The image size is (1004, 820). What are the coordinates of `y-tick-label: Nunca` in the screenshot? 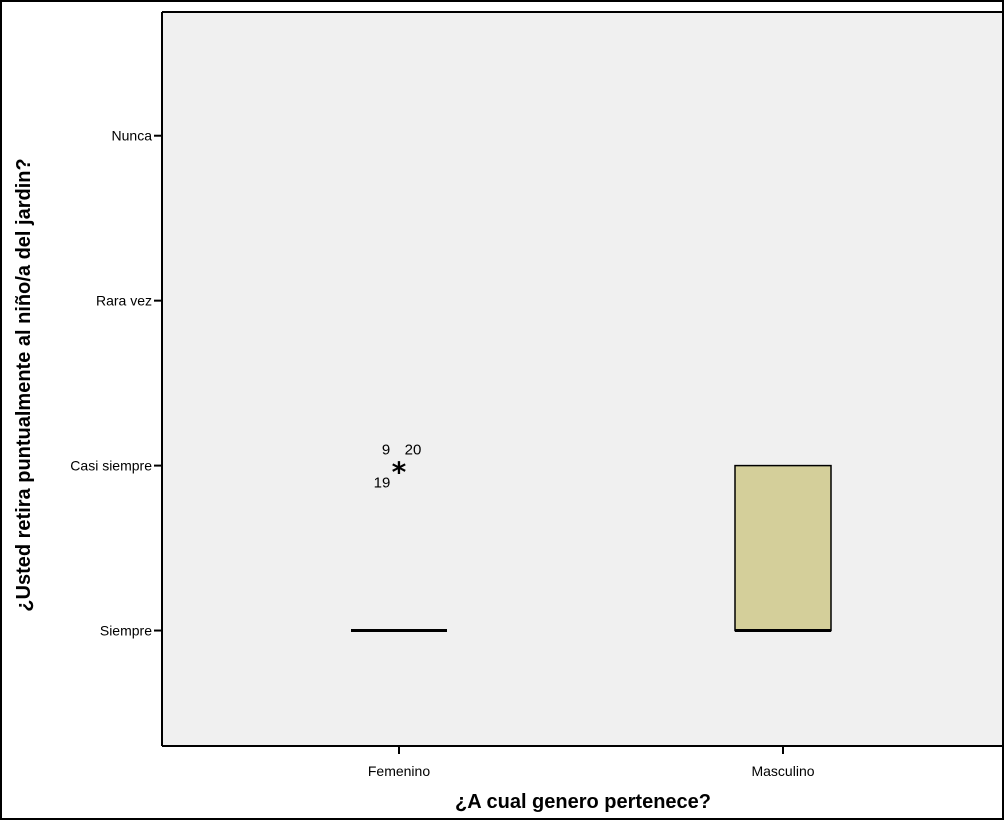 It's located at (132, 136).